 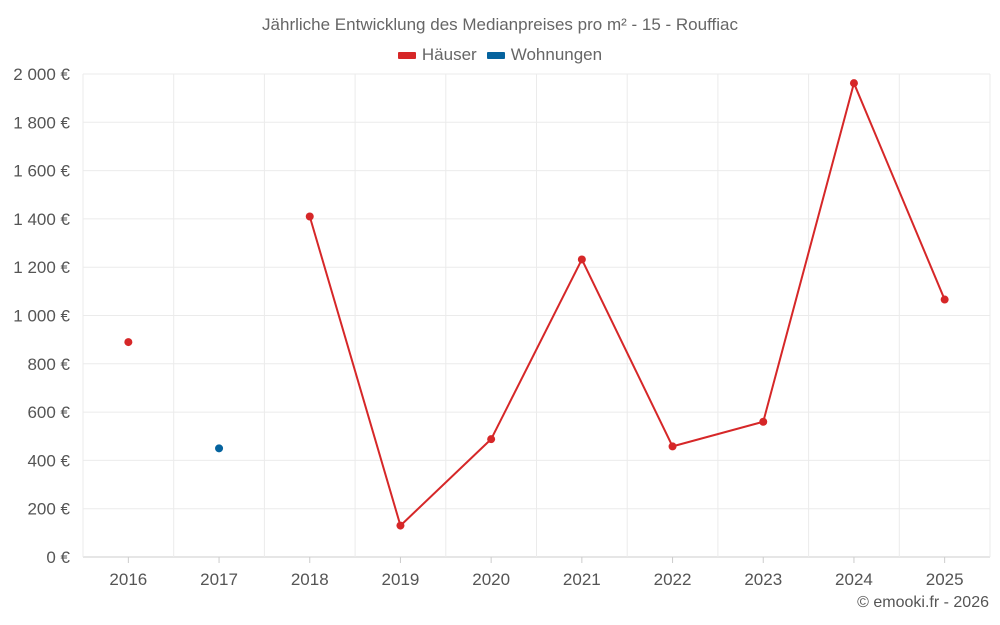 What do you see at coordinates (41, 74) in the screenshot?
I see `y-tick-label: 2 000 €` at bounding box center [41, 74].